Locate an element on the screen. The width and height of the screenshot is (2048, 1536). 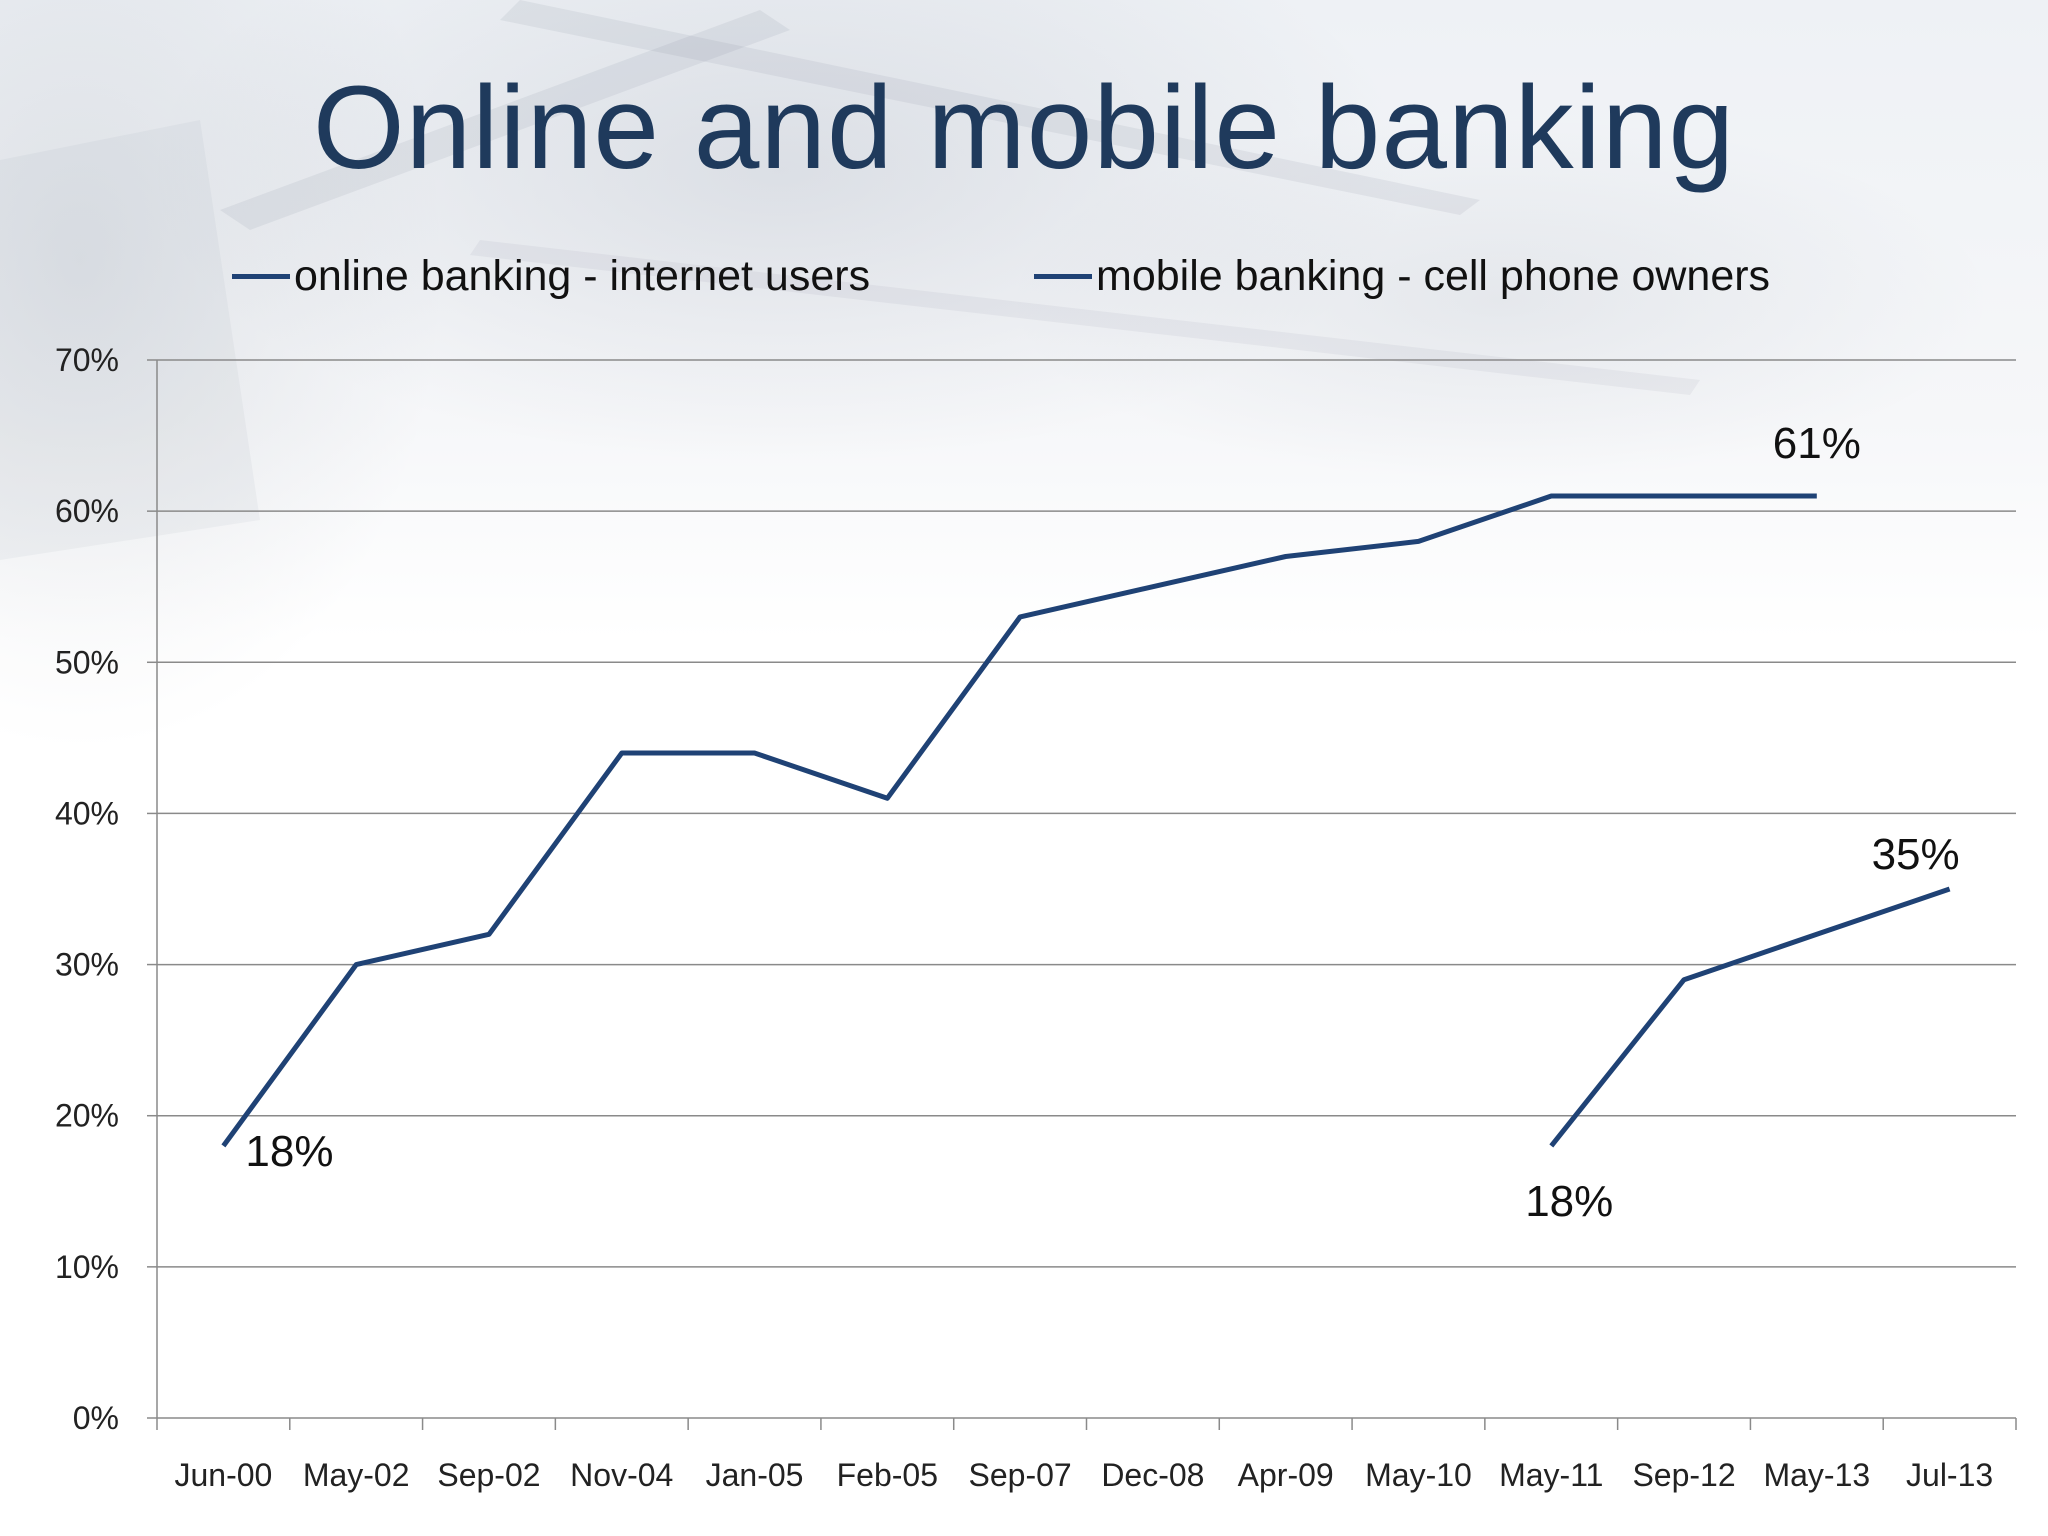
legend-item-mobile: mobile banking - cell phone owners is located at coordinates (1402, 276).